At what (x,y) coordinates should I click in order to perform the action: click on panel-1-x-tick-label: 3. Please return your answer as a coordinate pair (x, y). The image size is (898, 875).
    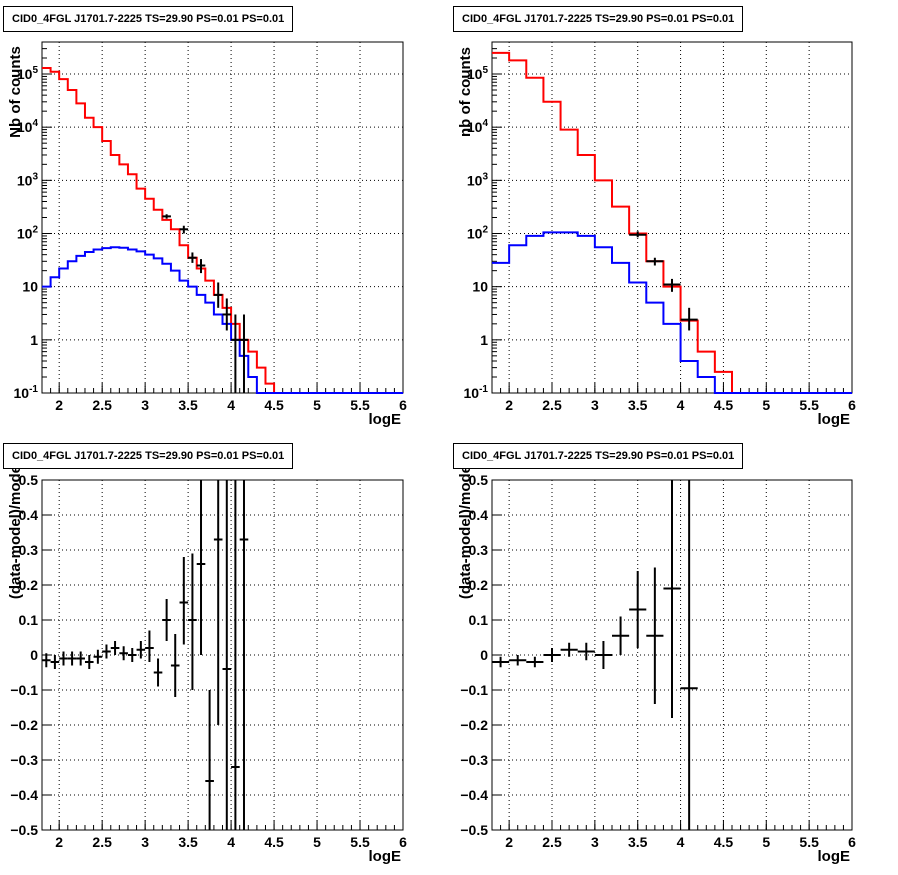
    Looking at the image, I should click on (595, 405).